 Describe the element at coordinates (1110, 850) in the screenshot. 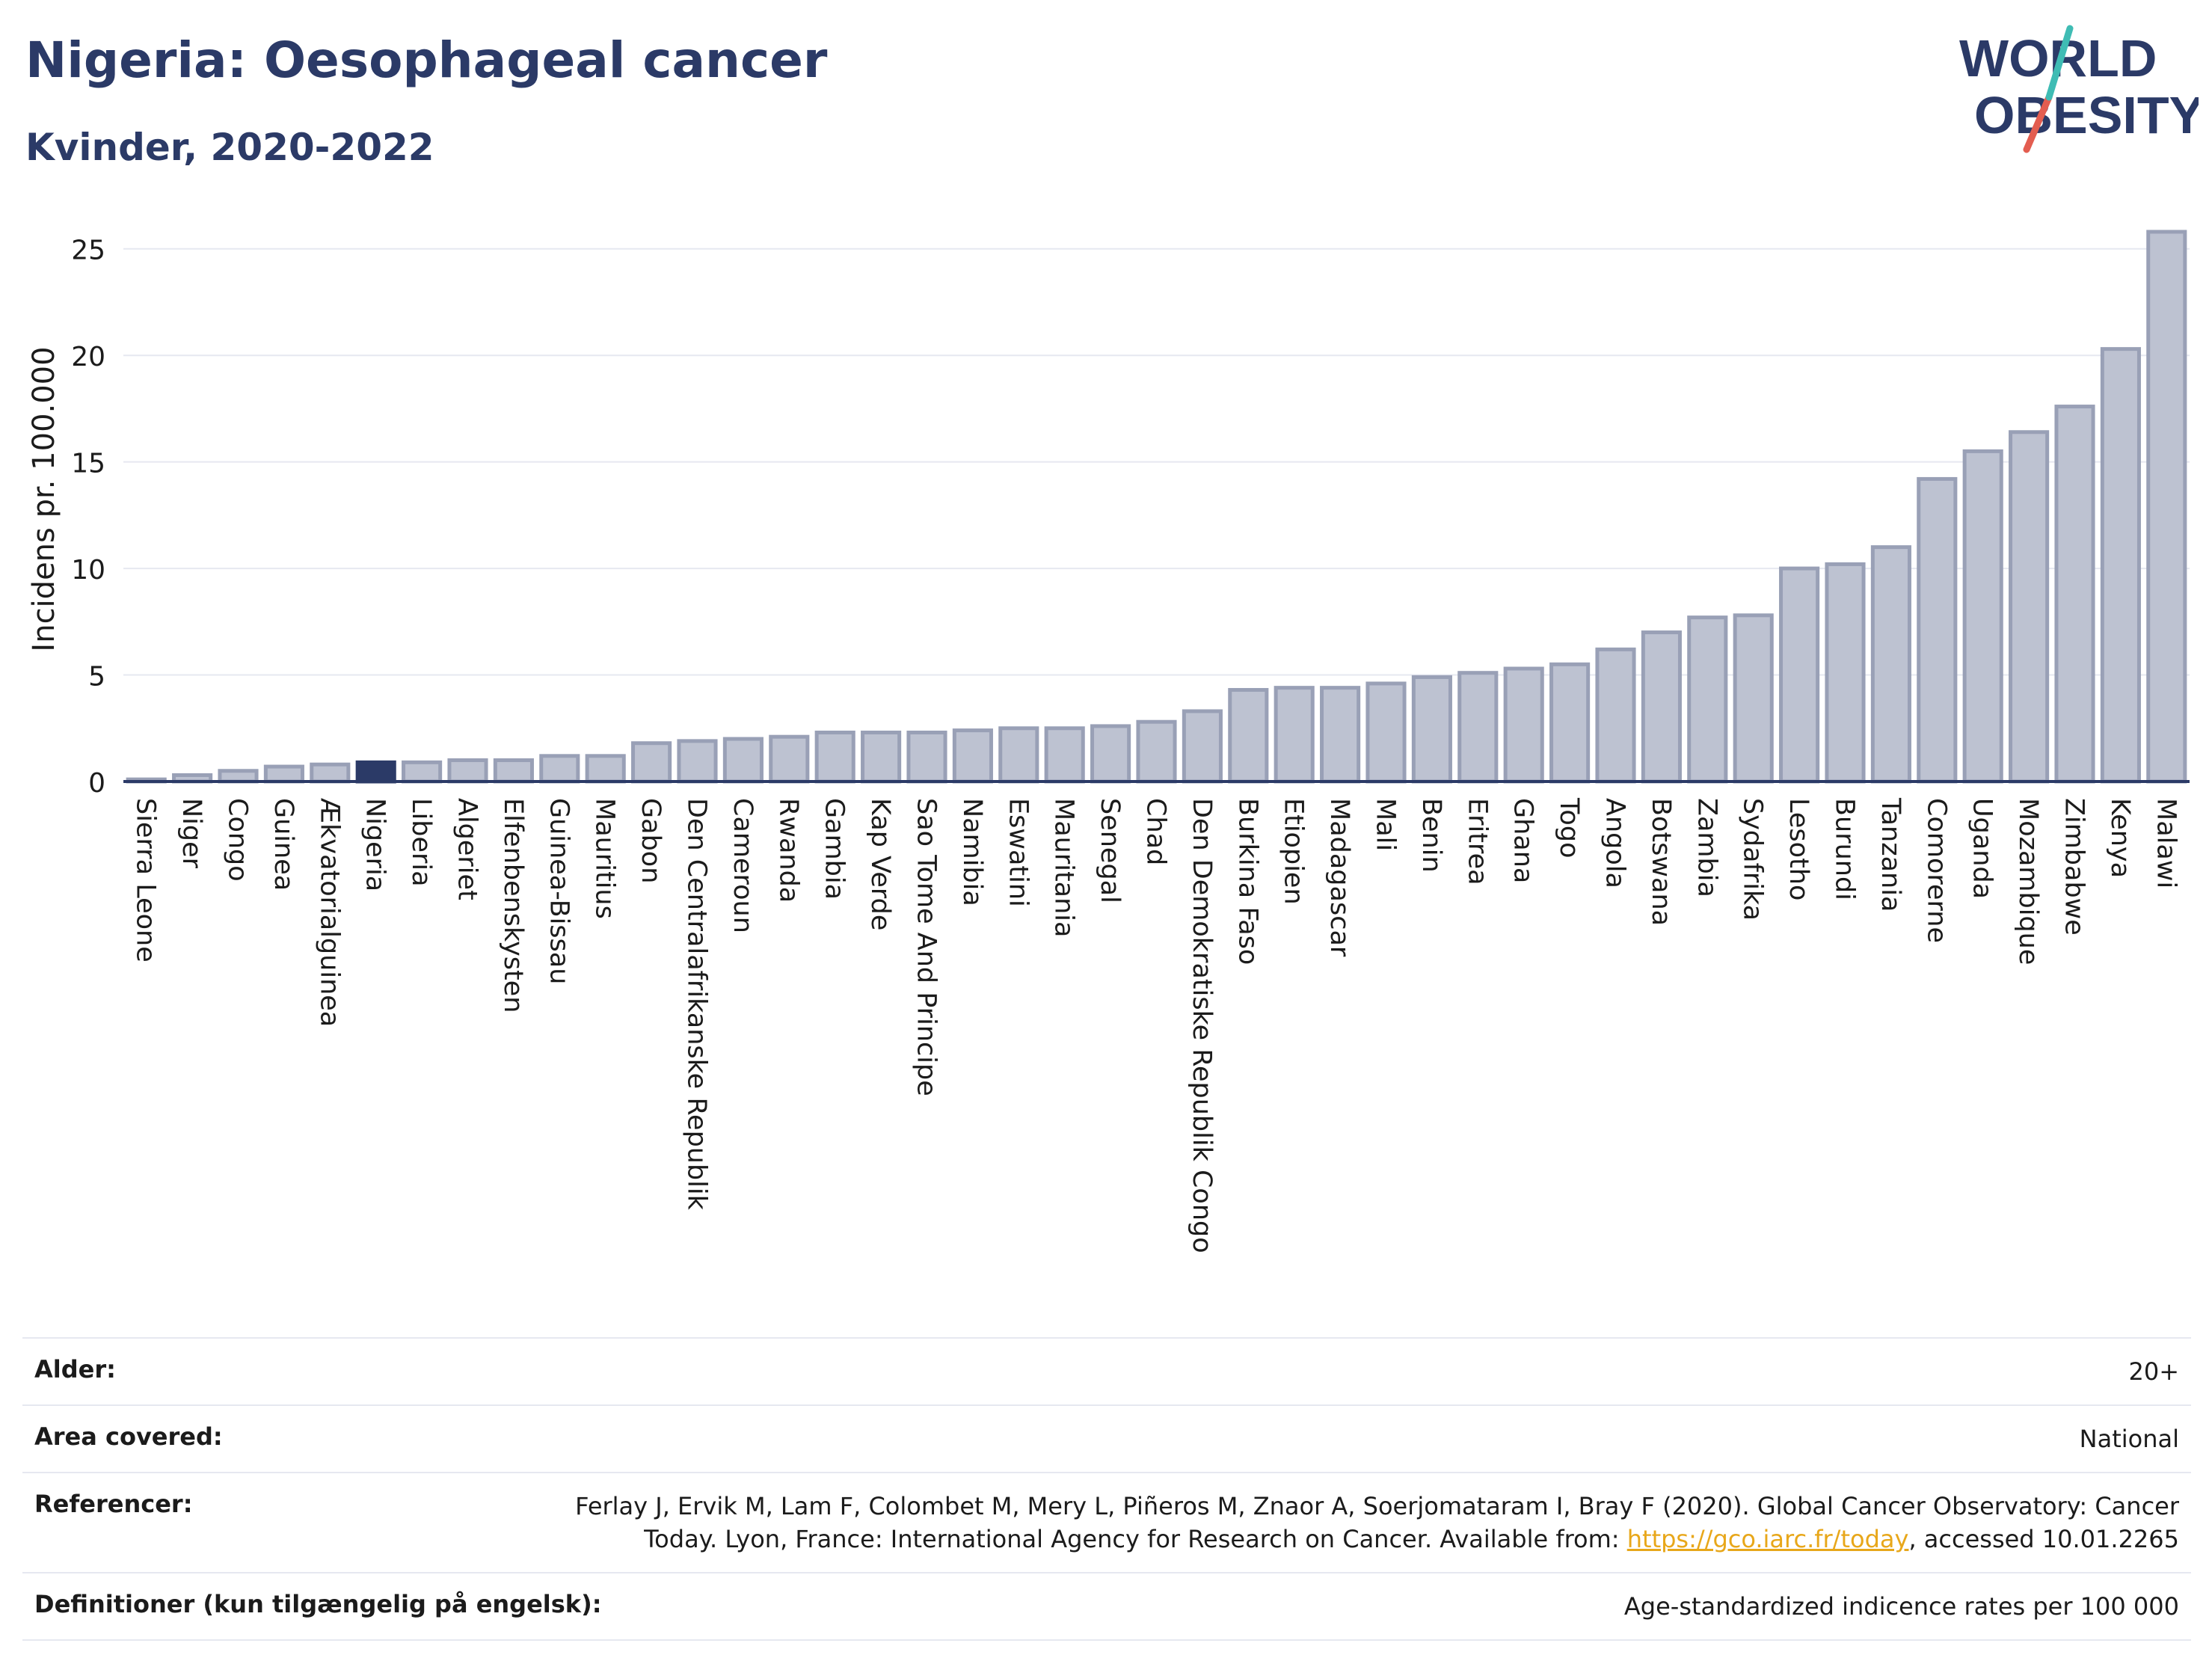

I see `x-tick-label: Senegal` at that location.